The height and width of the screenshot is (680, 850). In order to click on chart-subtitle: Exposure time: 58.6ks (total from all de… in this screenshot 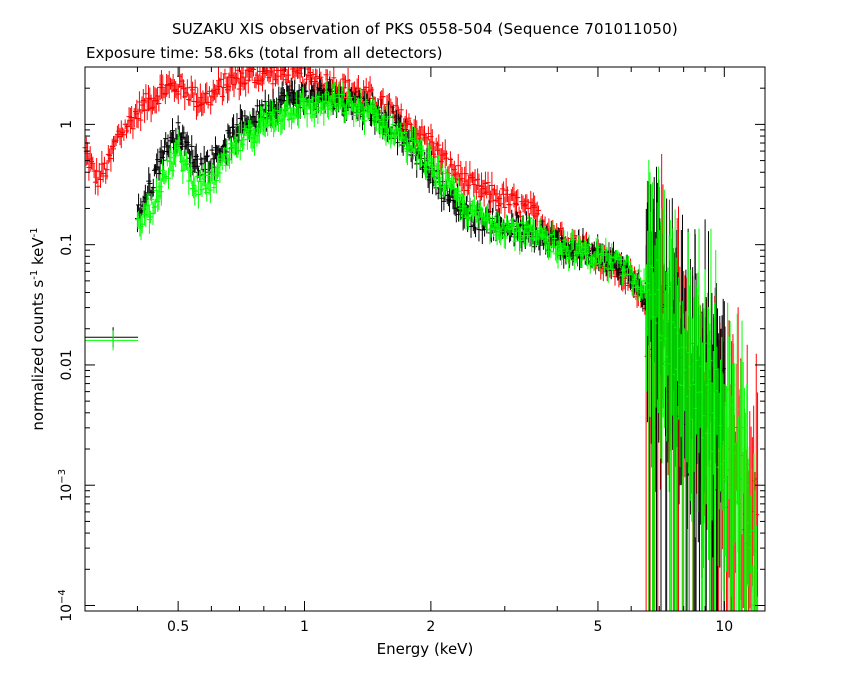, I will do `click(264, 53)`.